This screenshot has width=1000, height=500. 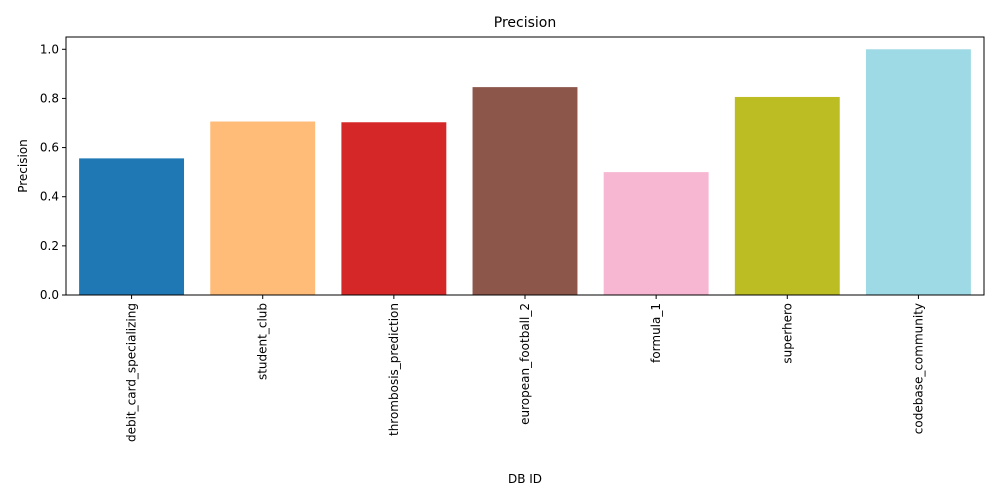 What do you see at coordinates (918, 368) in the screenshot?
I see `x-tick-label: codebase_community` at bounding box center [918, 368].